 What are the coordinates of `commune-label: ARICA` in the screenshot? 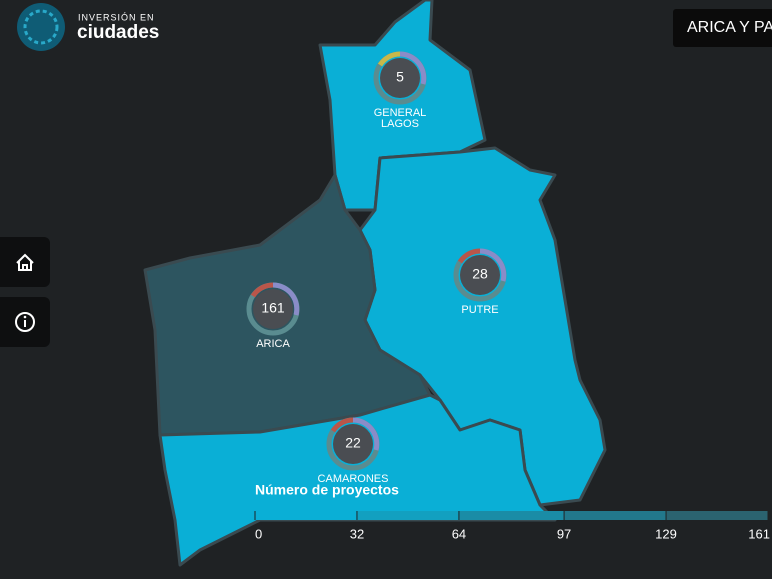 It's located at (273, 344).